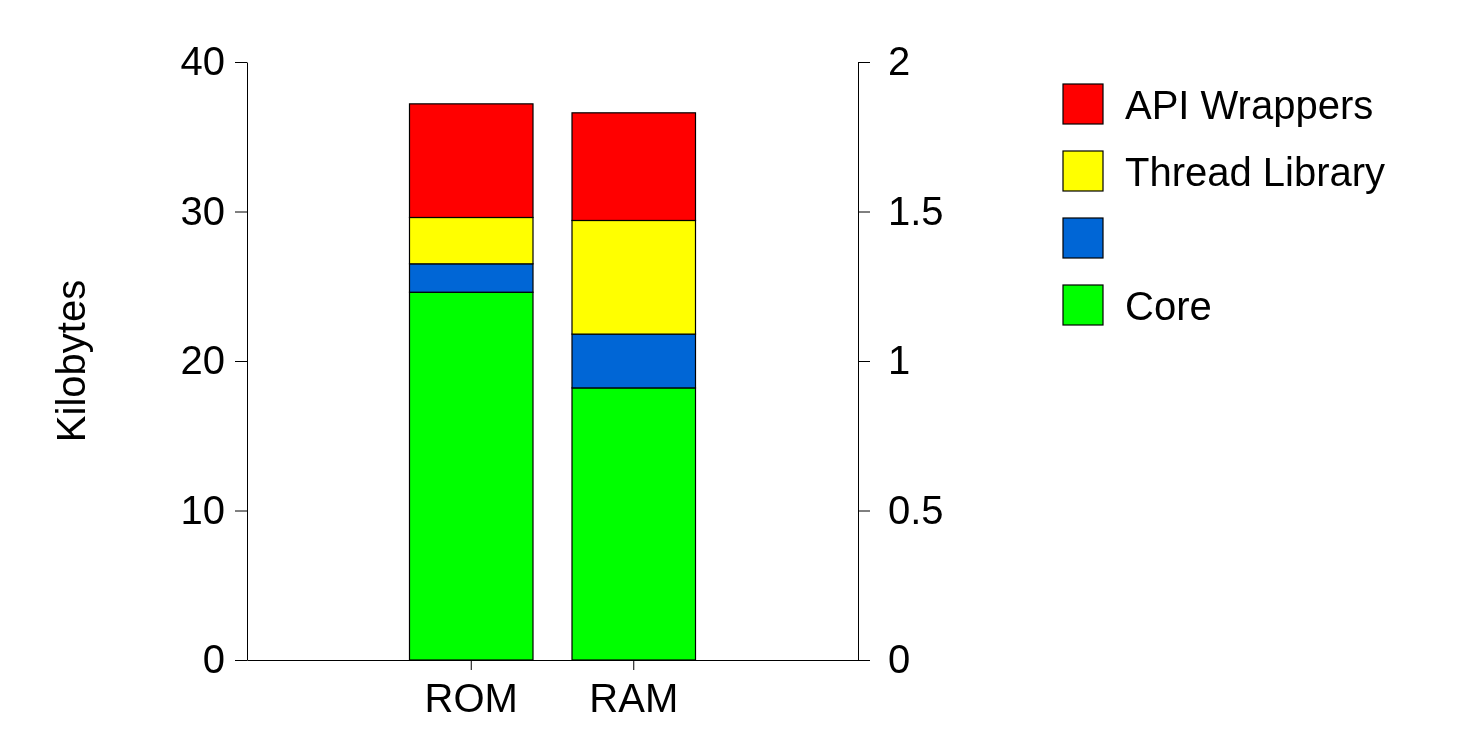 The image size is (1472, 749). I want to click on legend-label: Thread Library, so click(1255, 172).